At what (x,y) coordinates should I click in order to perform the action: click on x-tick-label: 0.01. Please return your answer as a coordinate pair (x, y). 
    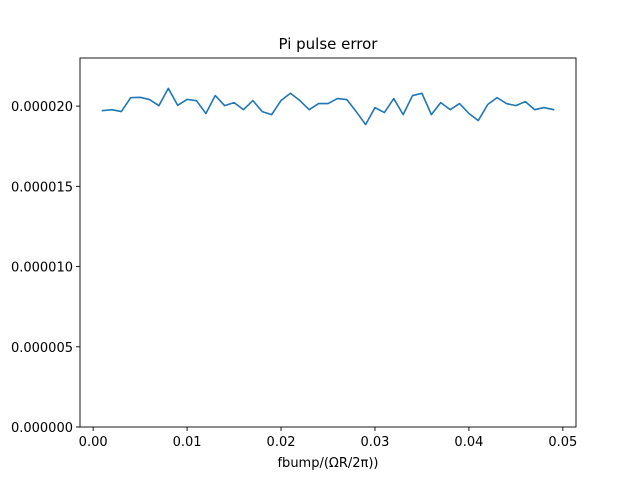
    Looking at the image, I should click on (187, 442).